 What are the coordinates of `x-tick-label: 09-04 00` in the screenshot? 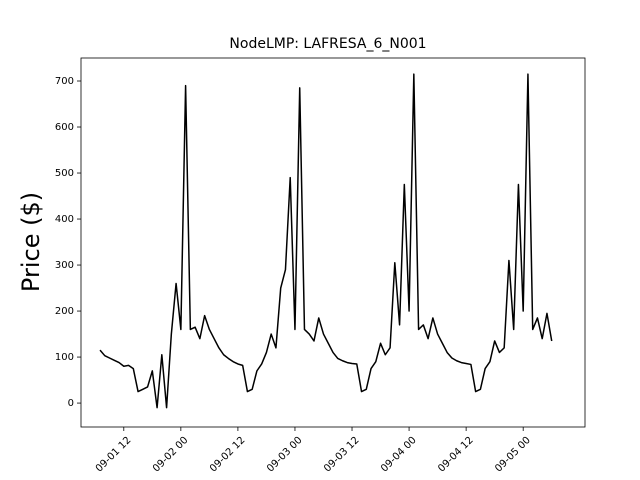 It's located at (399, 455).